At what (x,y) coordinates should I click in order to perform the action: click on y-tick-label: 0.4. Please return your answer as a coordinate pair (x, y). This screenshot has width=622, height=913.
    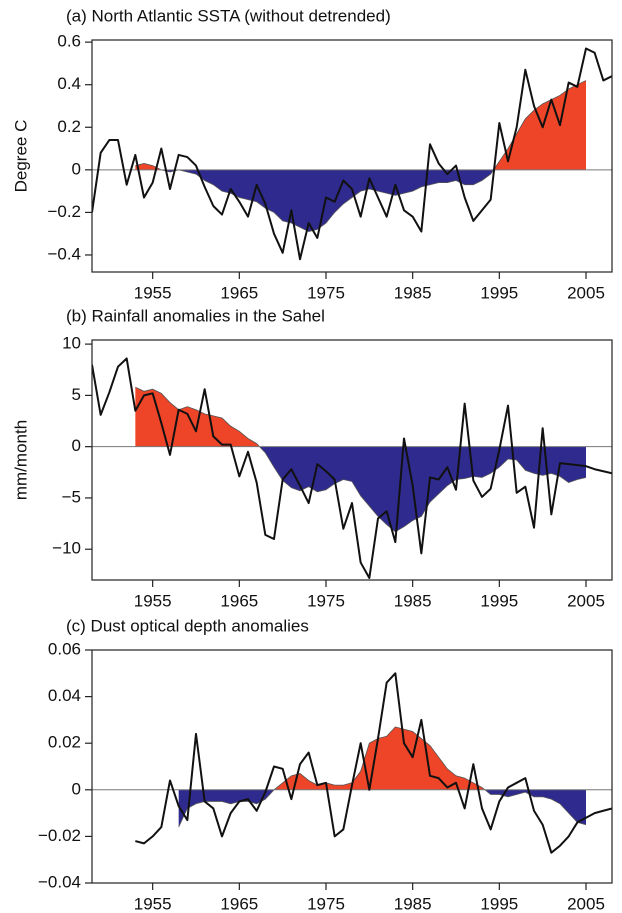
    Looking at the image, I should click on (69, 83).